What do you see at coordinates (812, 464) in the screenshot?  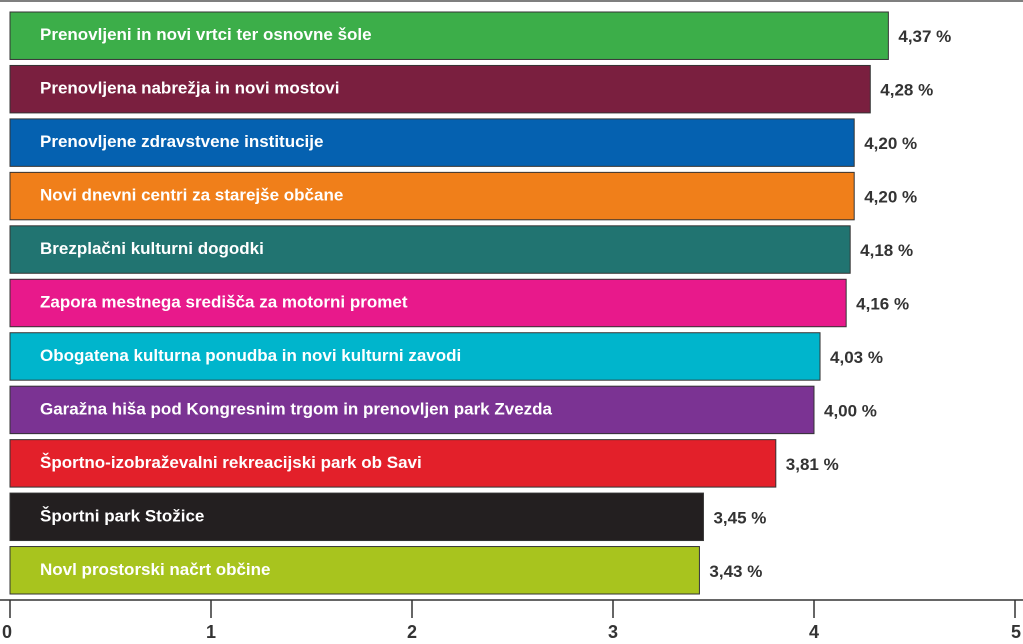 I see `value-label: 3,81 %` at bounding box center [812, 464].